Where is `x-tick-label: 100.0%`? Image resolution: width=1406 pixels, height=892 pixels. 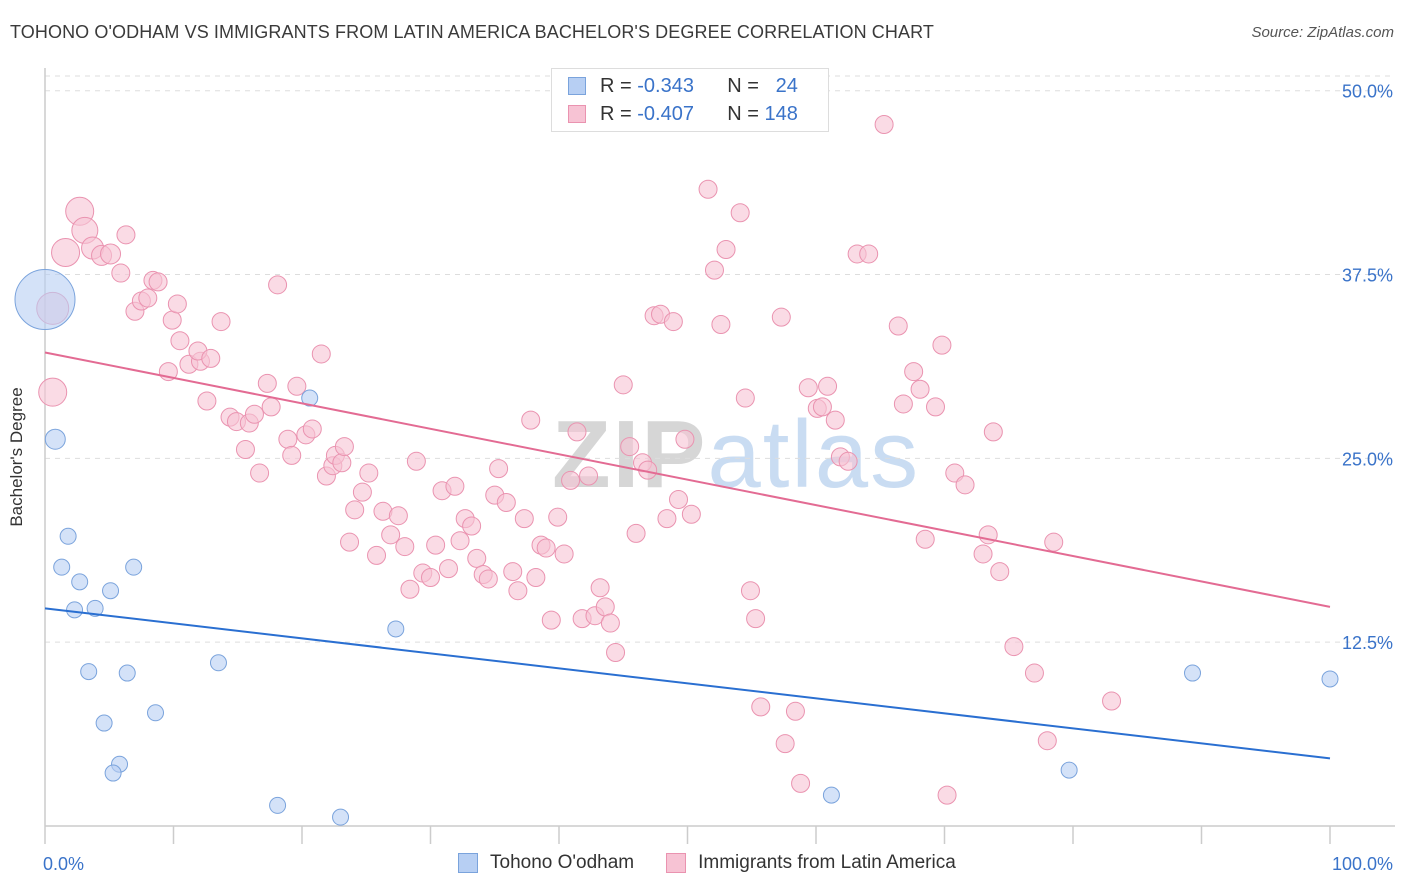
x-tick-label: 100.0% is located at coordinates (1362, 864).